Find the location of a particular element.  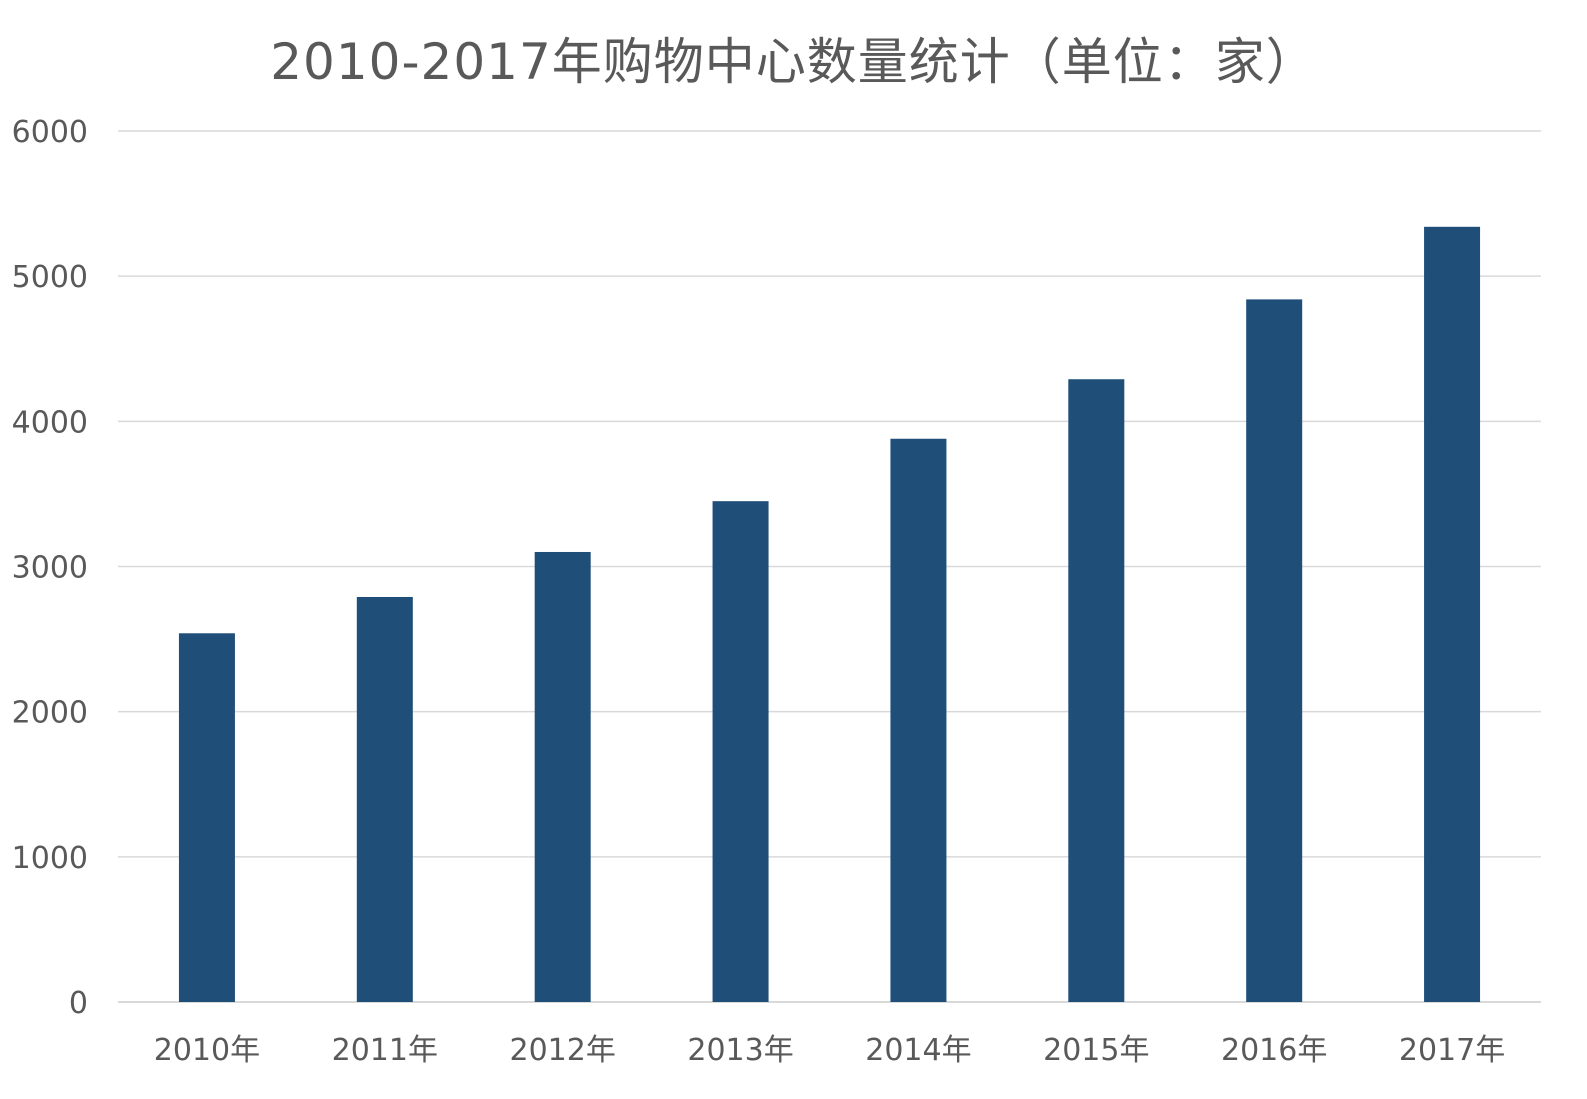

y-tick-label: 0 is located at coordinates (78, 1003).